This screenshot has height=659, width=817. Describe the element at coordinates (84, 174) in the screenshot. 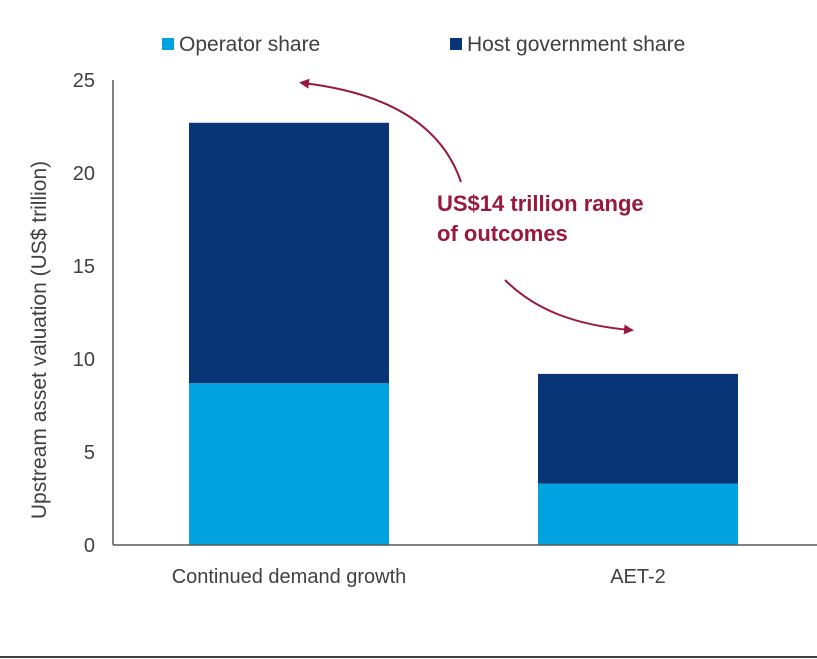

I see `y-tick-label: 20` at that location.